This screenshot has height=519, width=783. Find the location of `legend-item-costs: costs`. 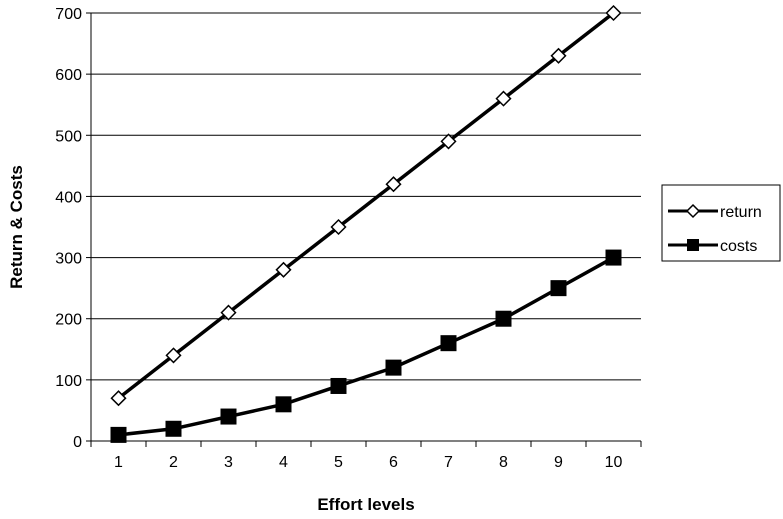

legend-item-costs: costs is located at coordinates (712, 246).